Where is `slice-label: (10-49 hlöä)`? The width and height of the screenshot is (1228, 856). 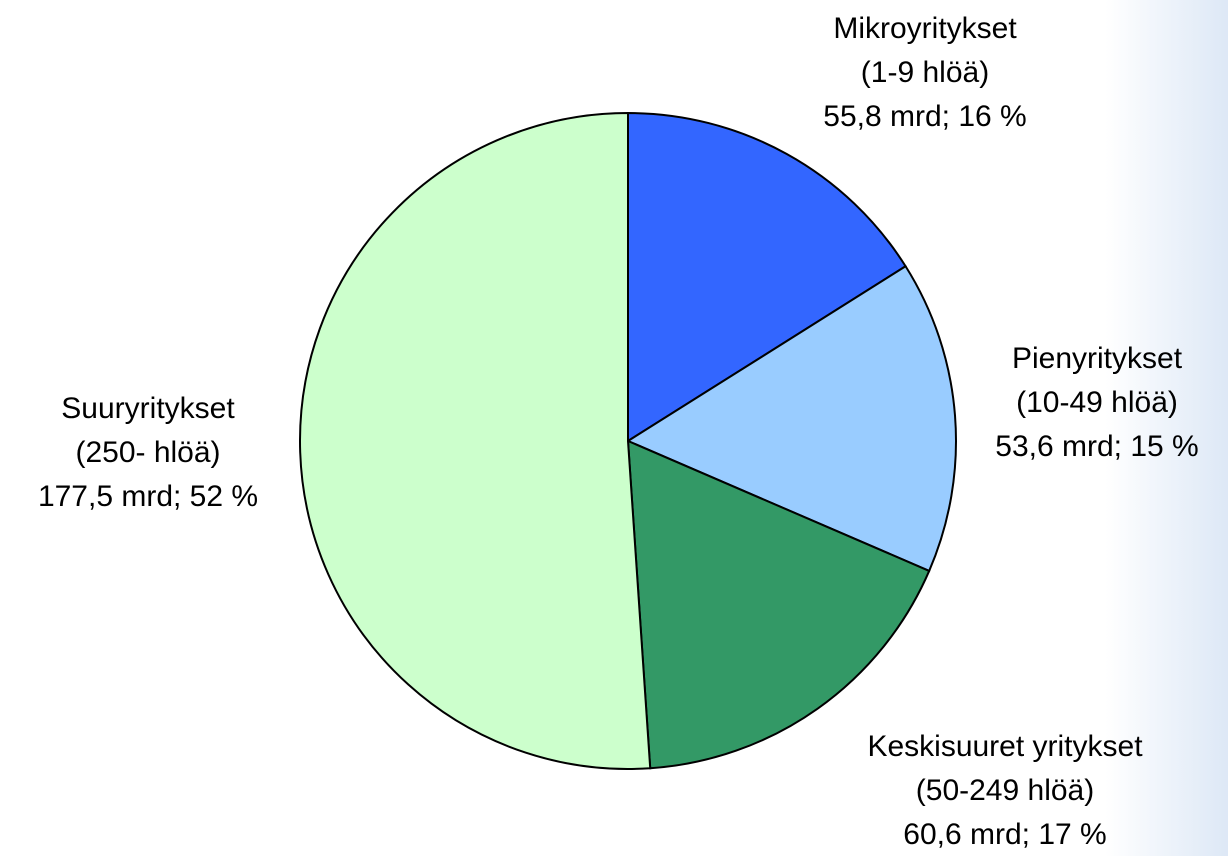 slice-label: (10-49 hlöä) is located at coordinates (1097, 402).